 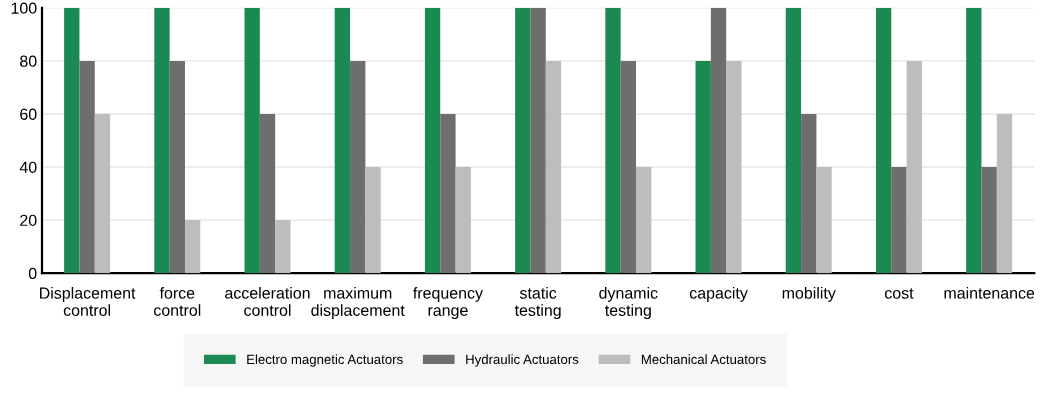 What do you see at coordinates (628, 303) in the screenshot?
I see `x-tick-label: dynamic testing` at bounding box center [628, 303].